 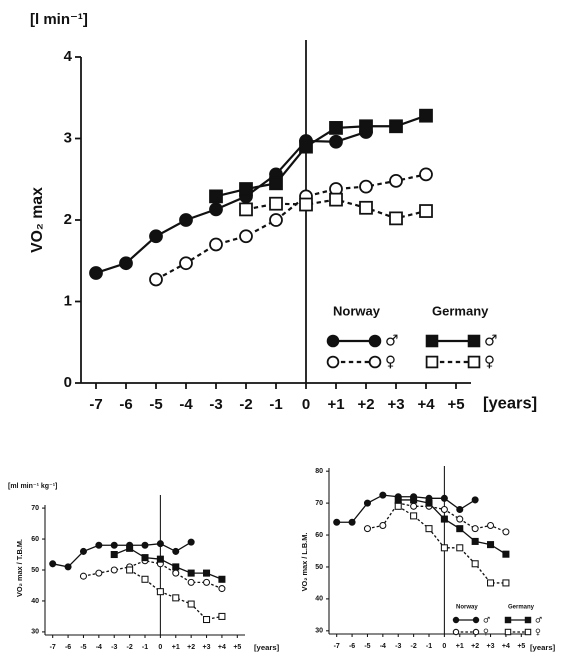 I want to click on x-tick-label: 0, so click(x=306, y=404).